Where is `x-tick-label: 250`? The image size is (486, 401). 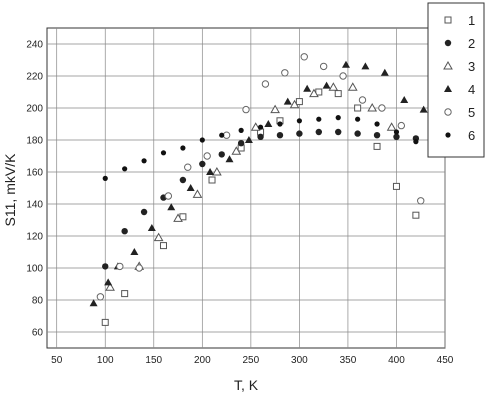
x-tick-label: 250 is located at coordinates (251, 360).